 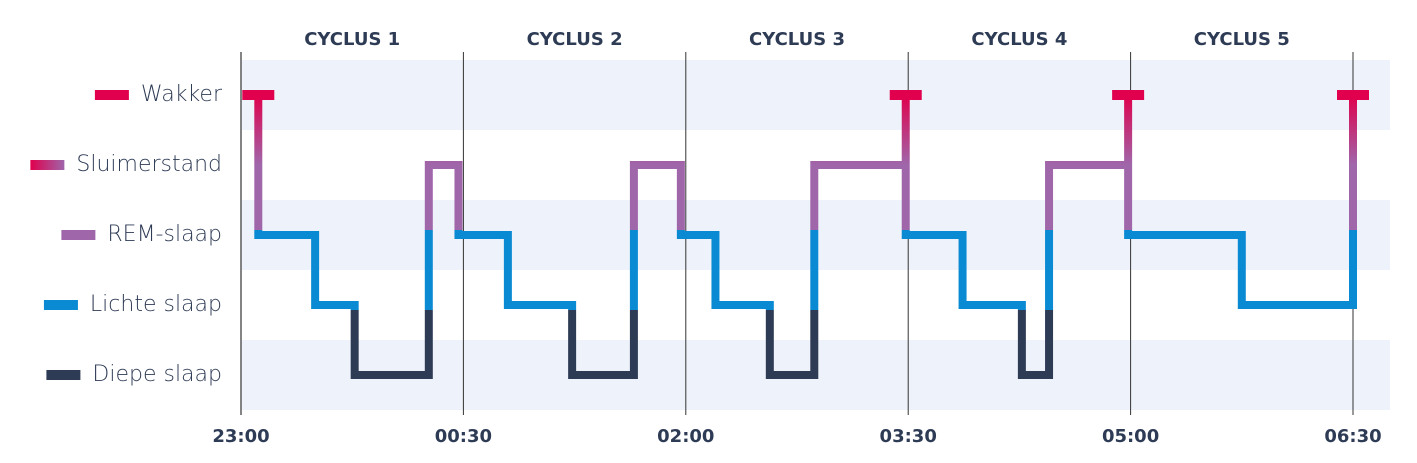 I want to click on x-tick-label: 02:00, so click(x=685, y=436).